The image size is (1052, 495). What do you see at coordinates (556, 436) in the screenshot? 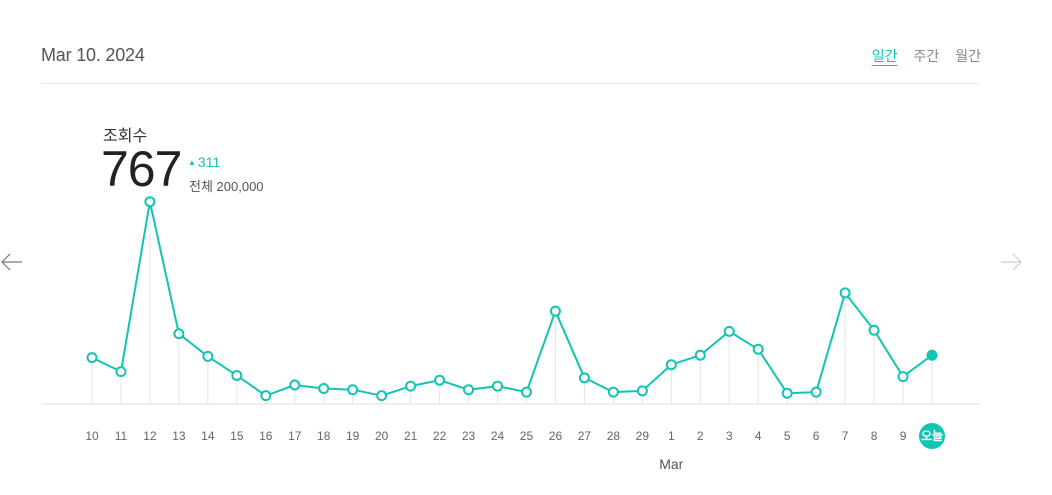
I see `x-tick-label: 26` at bounding box center [556, 436].